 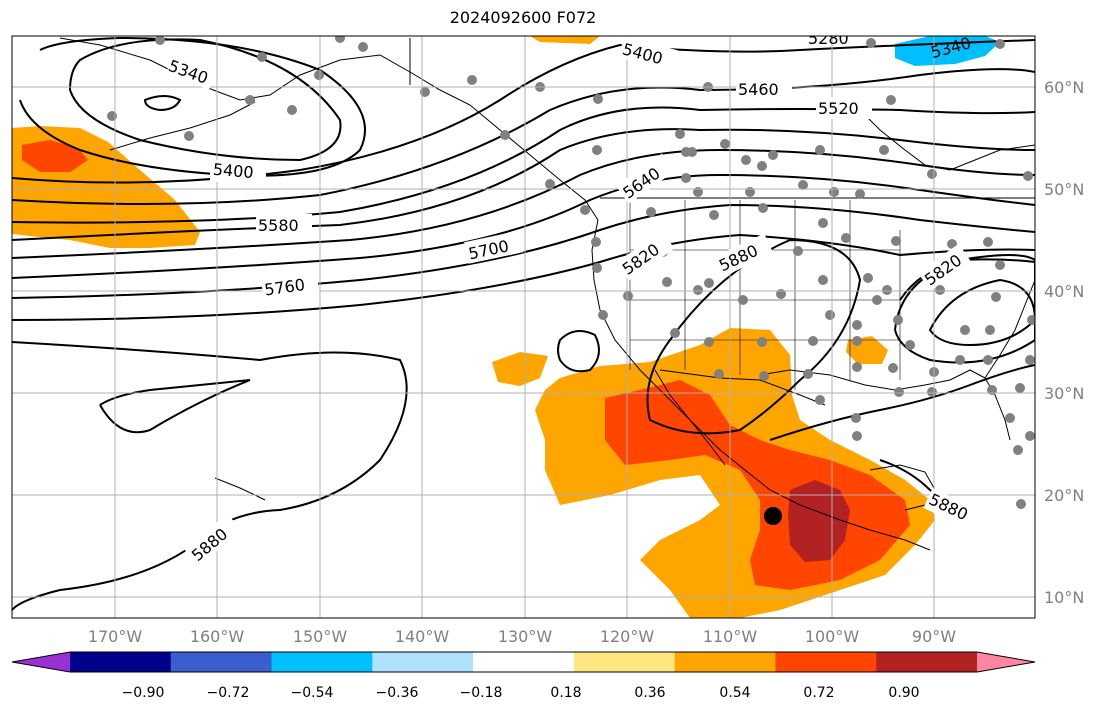 I want to click on contour-label-5580: 5580, so click(x=278, y=225).